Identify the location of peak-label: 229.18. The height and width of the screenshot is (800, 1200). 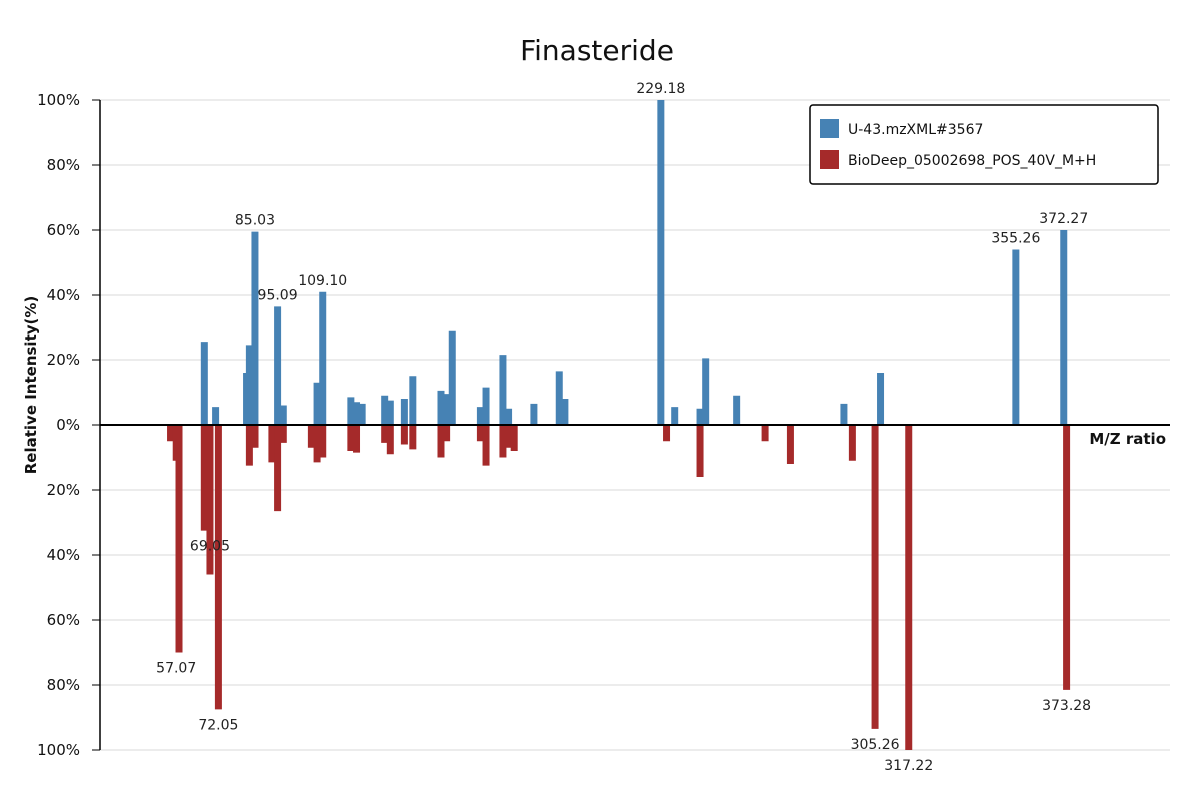
(660, 89).